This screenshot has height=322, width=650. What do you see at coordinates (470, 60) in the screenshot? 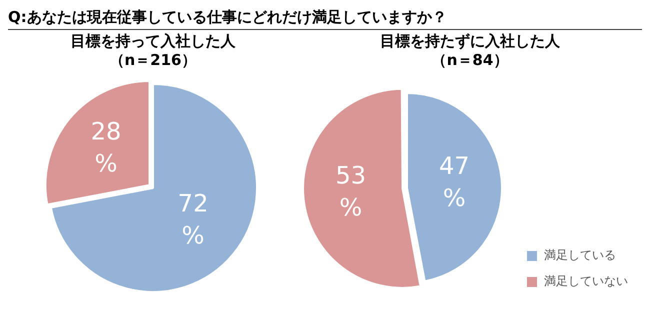
I see `chart-subtitle: （n＝84）` at bounding box center [470, 60].